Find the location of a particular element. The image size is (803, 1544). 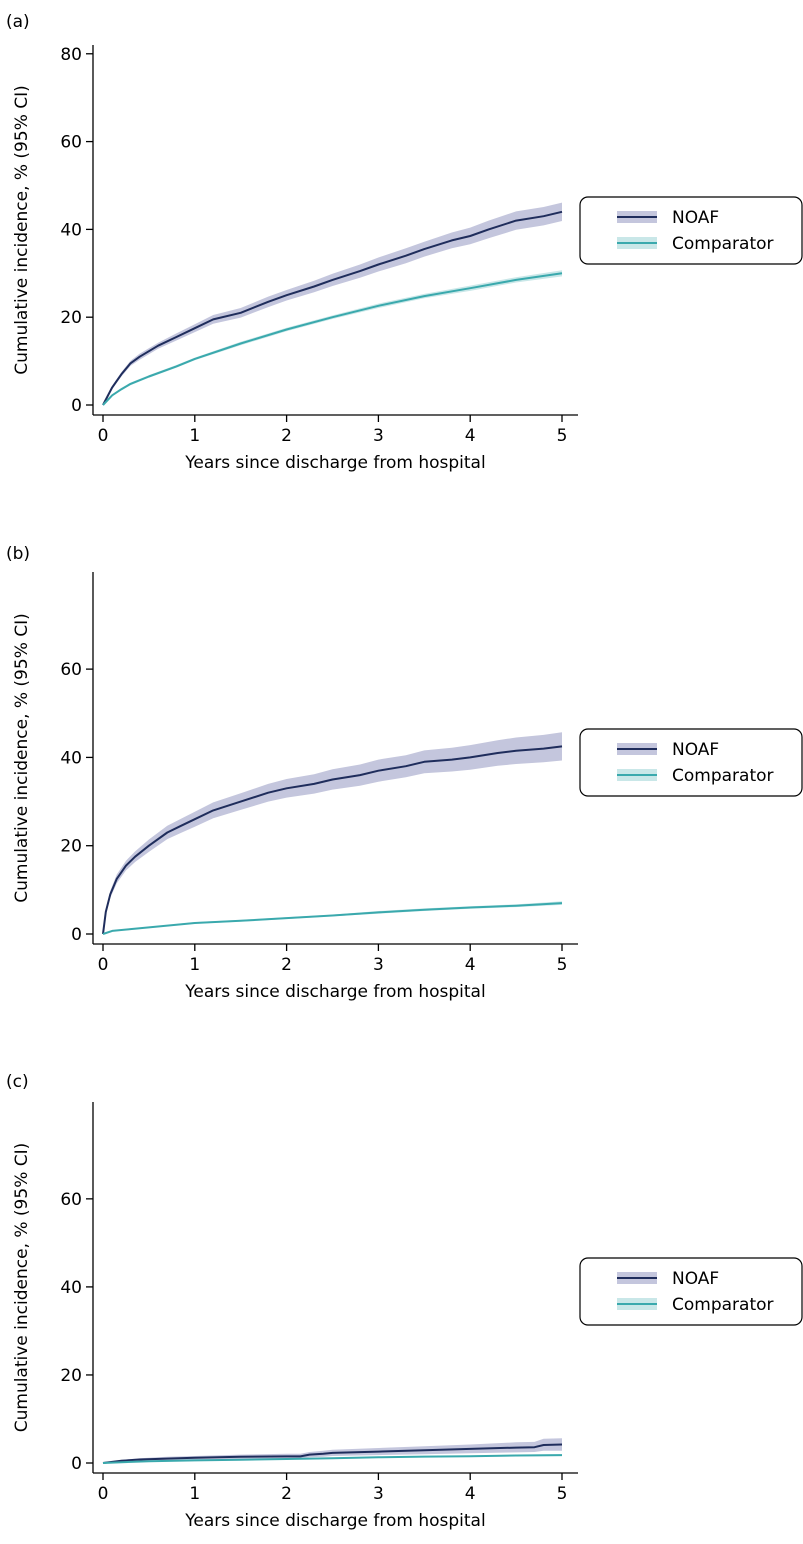

y-tick-label: 80 is located at coordinates (71, 55).